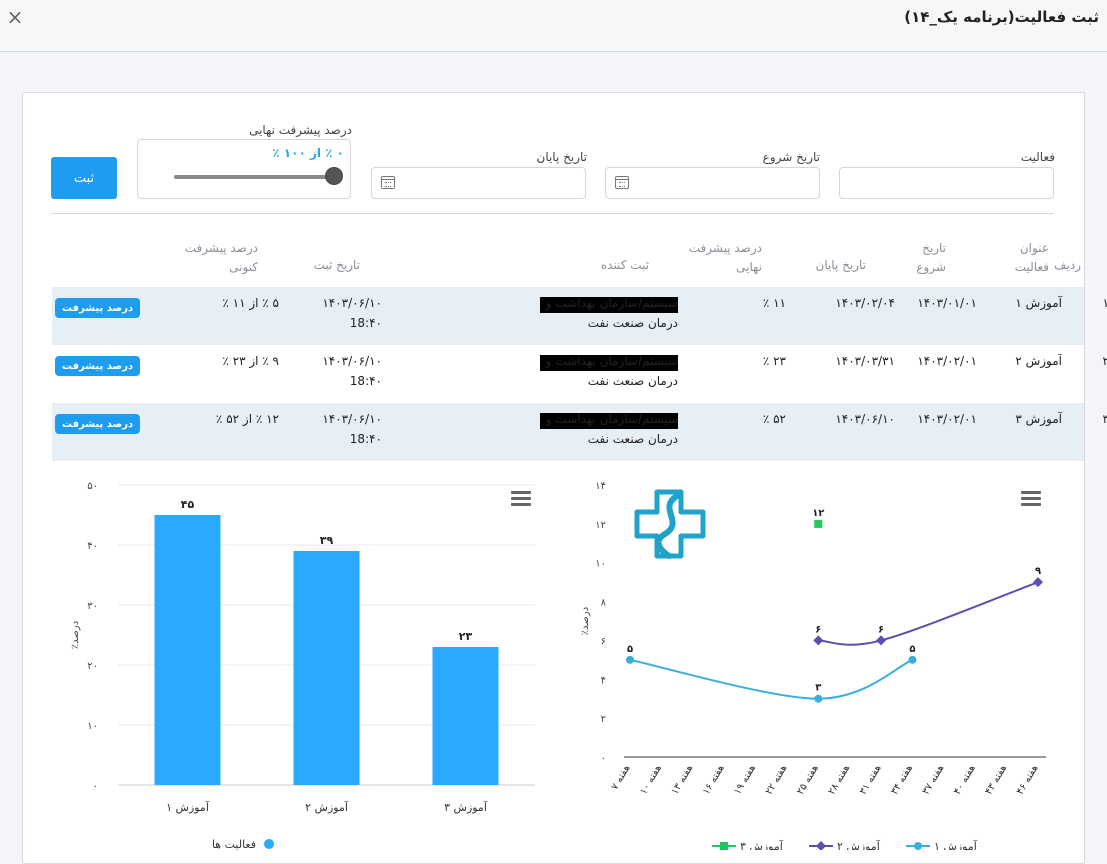 This screenshot has height=864, width=1107. I want to click on cell-current-progress: ۵ ٪ از ۱۱ ٪, so click(250, 303).